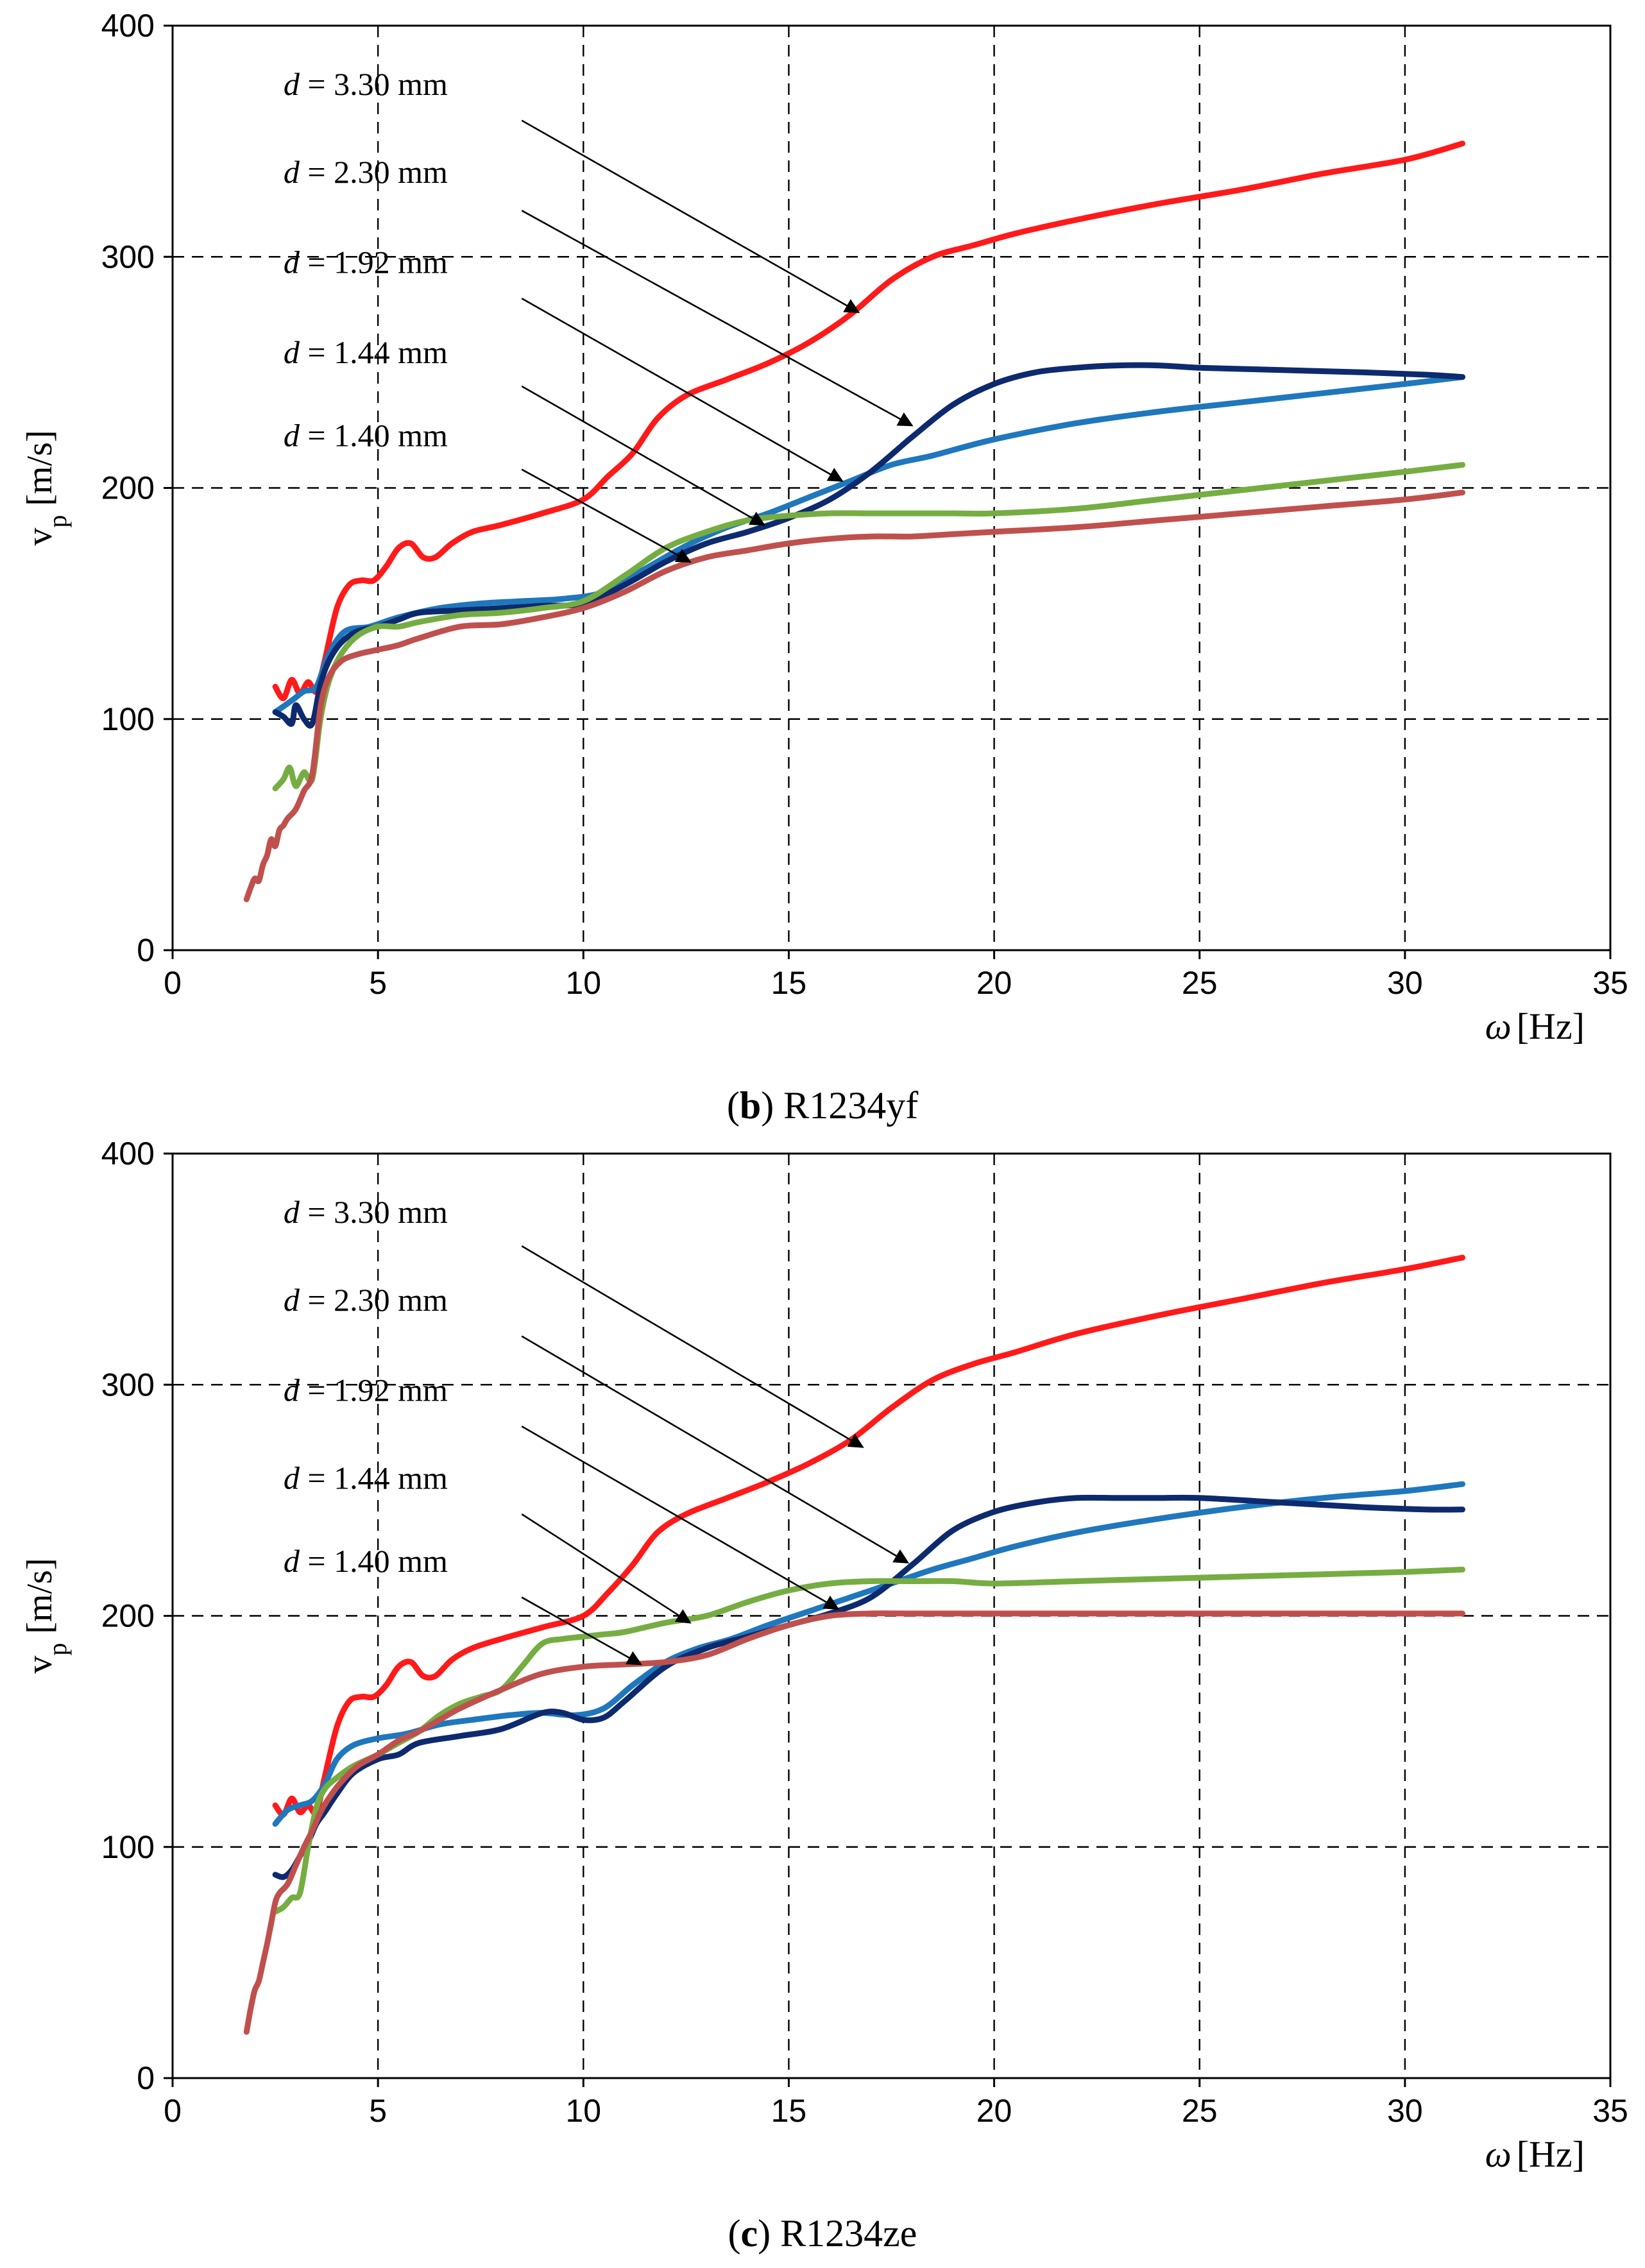 Image resolution: width=1645 pixels, height=2268 pixels. Describe the element at coordinates (822, 2233) in the screenshot. I see `chart-caption: (c) R1234ze` at that location.